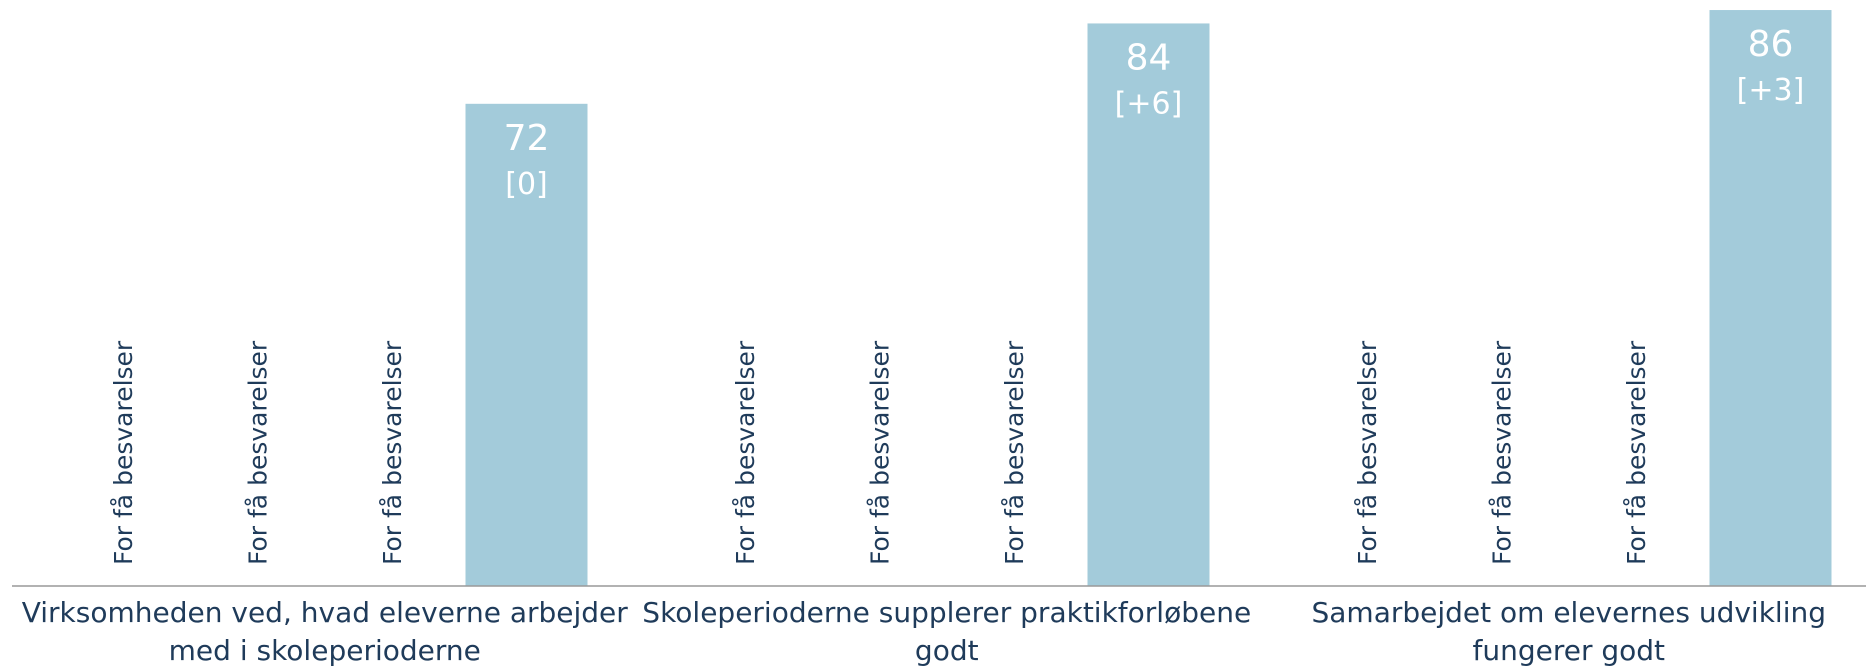  I want to click on change-label: [+6], so click(1149, 103).